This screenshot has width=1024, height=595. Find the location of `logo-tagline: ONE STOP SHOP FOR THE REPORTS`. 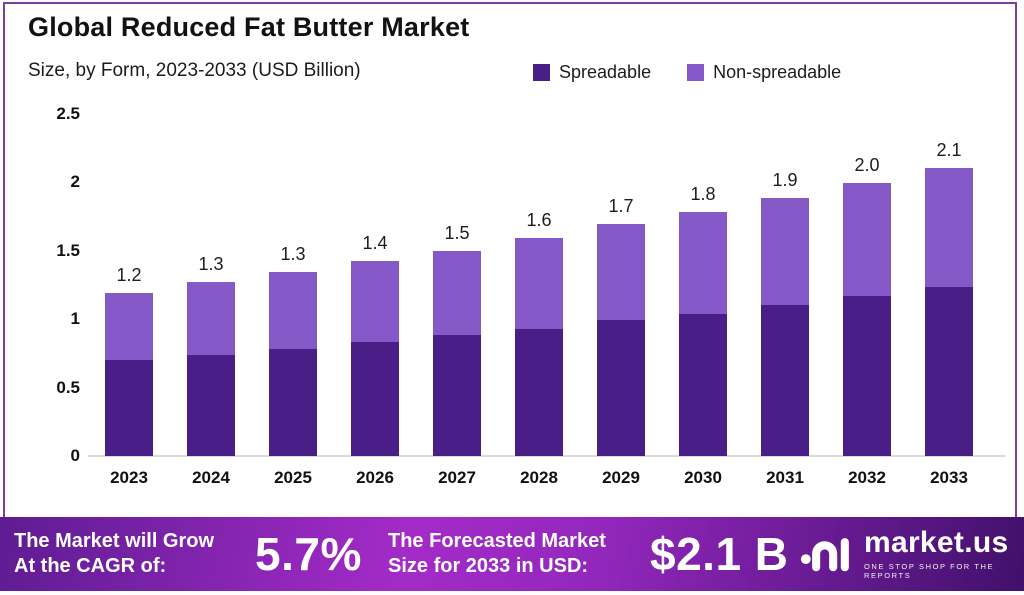

logo-tagline: ONE STOP SHOP FOR THE REPORTS is located at coordinates (929, 571).